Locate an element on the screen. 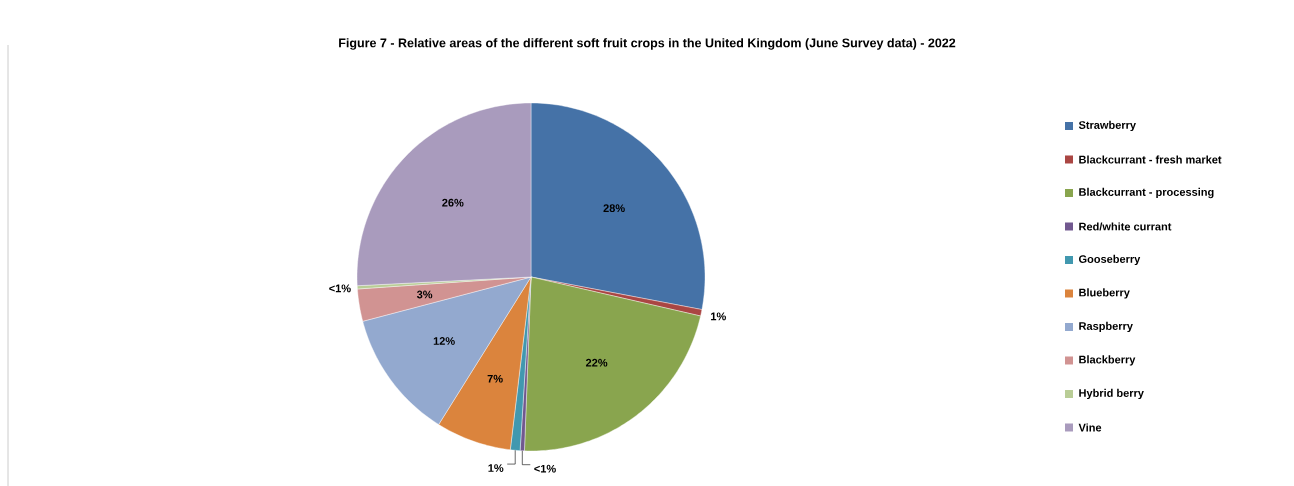 The image size is (1294, 486). legend-label: Vine is located at coordinates (1090, 427).